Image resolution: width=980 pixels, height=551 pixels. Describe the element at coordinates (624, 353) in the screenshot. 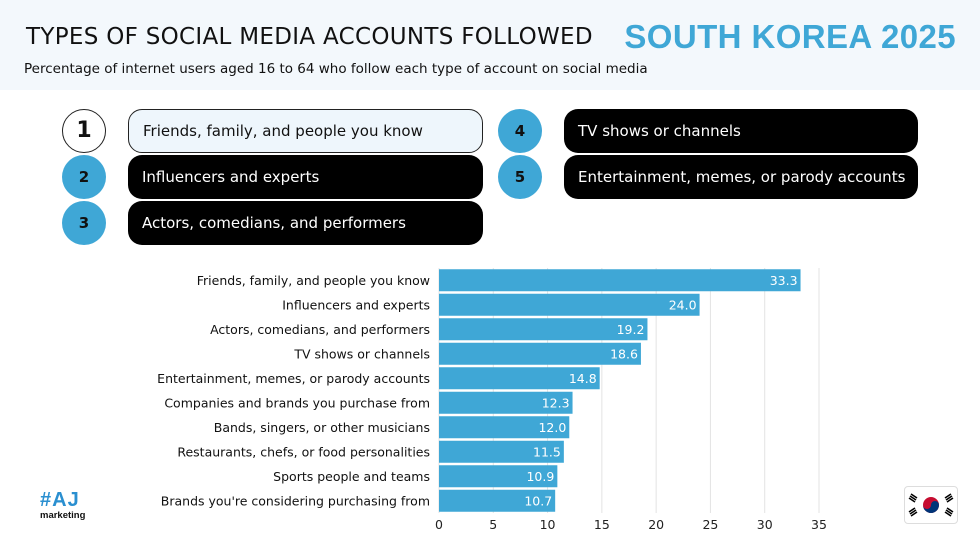

I see `data-label: 18.6` at that location.